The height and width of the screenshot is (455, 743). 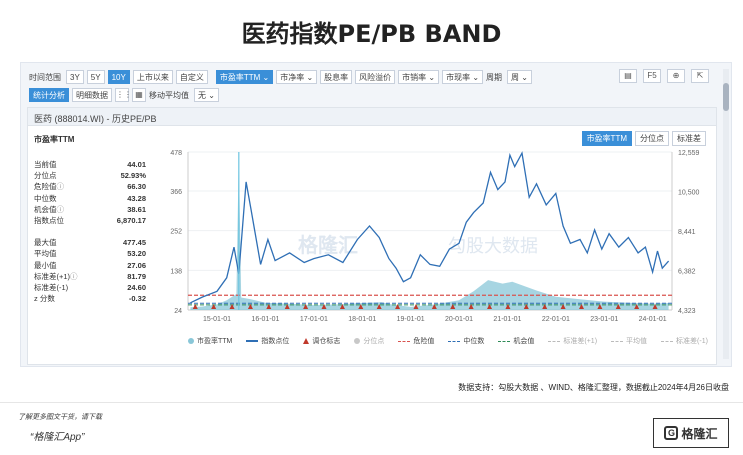 What do you see at coordinates (371, 34) in the screenshot?
I see `page-title: 医药指数PE/PB BAND` at bounding box center [371, 34].